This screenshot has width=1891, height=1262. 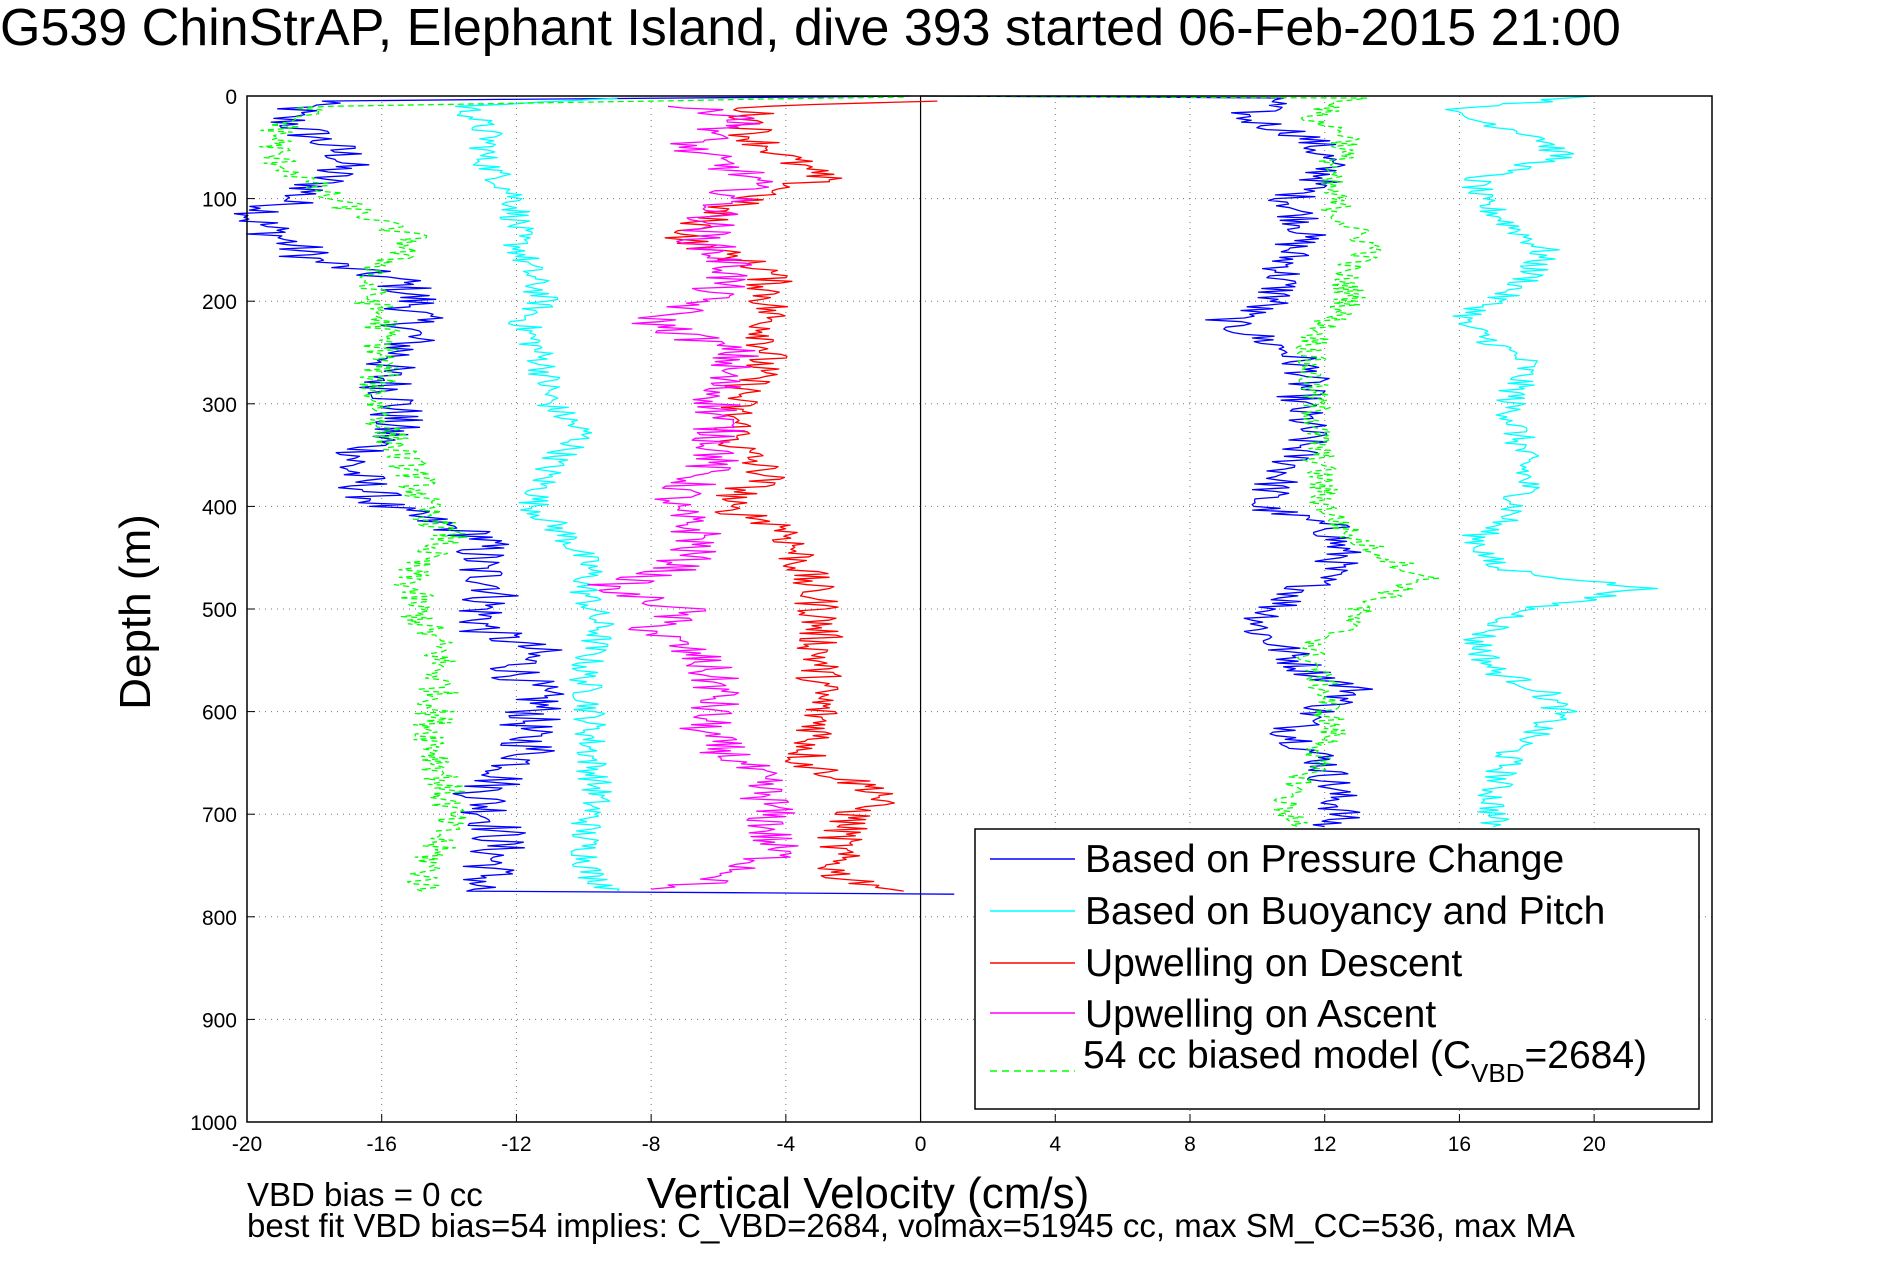 What do you see at coordinates (213, 1123) in the screenshot?
I see `y-tick-label: 1000` at bounding box center [213, 1123].